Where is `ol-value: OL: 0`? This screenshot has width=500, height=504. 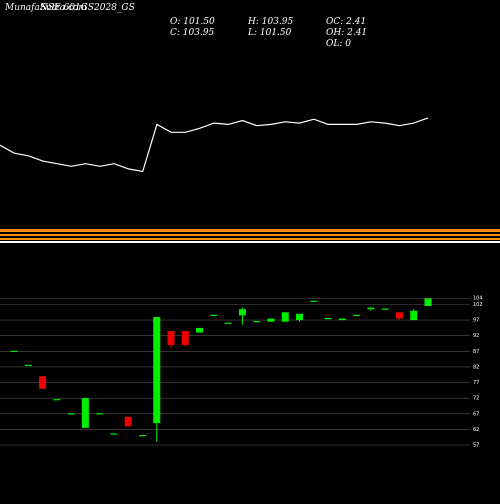 ol-value: OL: 0 is located at coordinates (338, 44).